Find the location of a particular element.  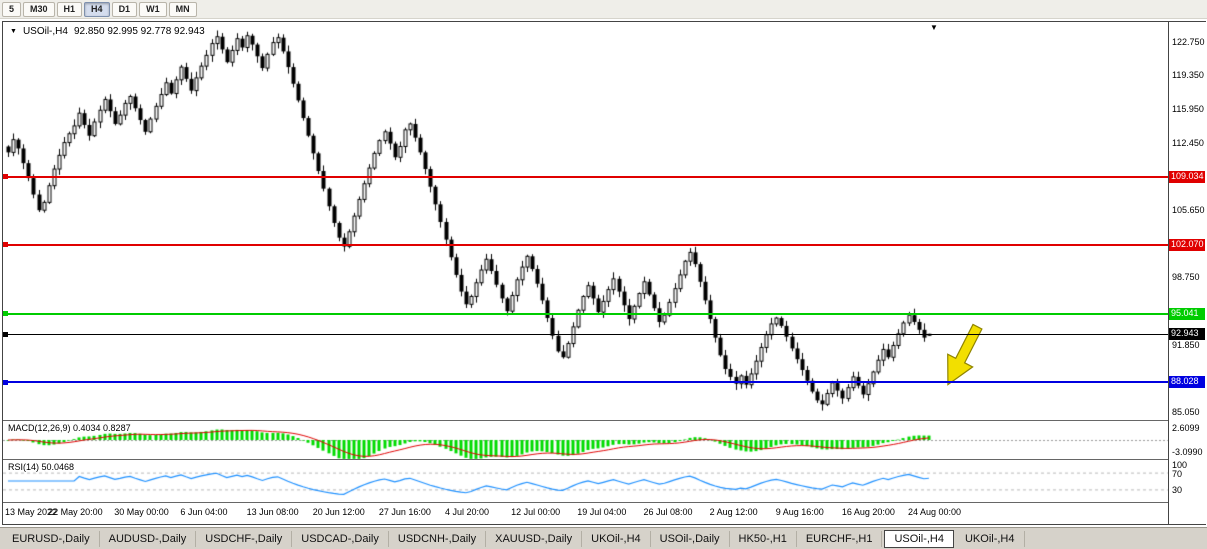

chart-tab-eurchf-h1: EURCHF-,H1 is located at coordinates (840, 538).